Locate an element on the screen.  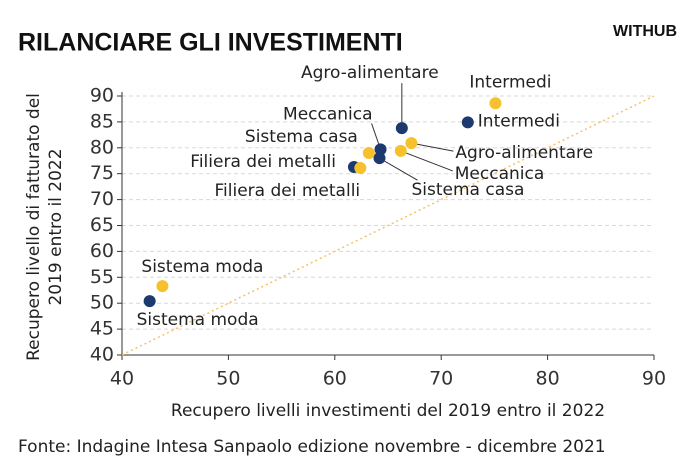
y-tick-label: 80 is located at coordinates (102, 147).